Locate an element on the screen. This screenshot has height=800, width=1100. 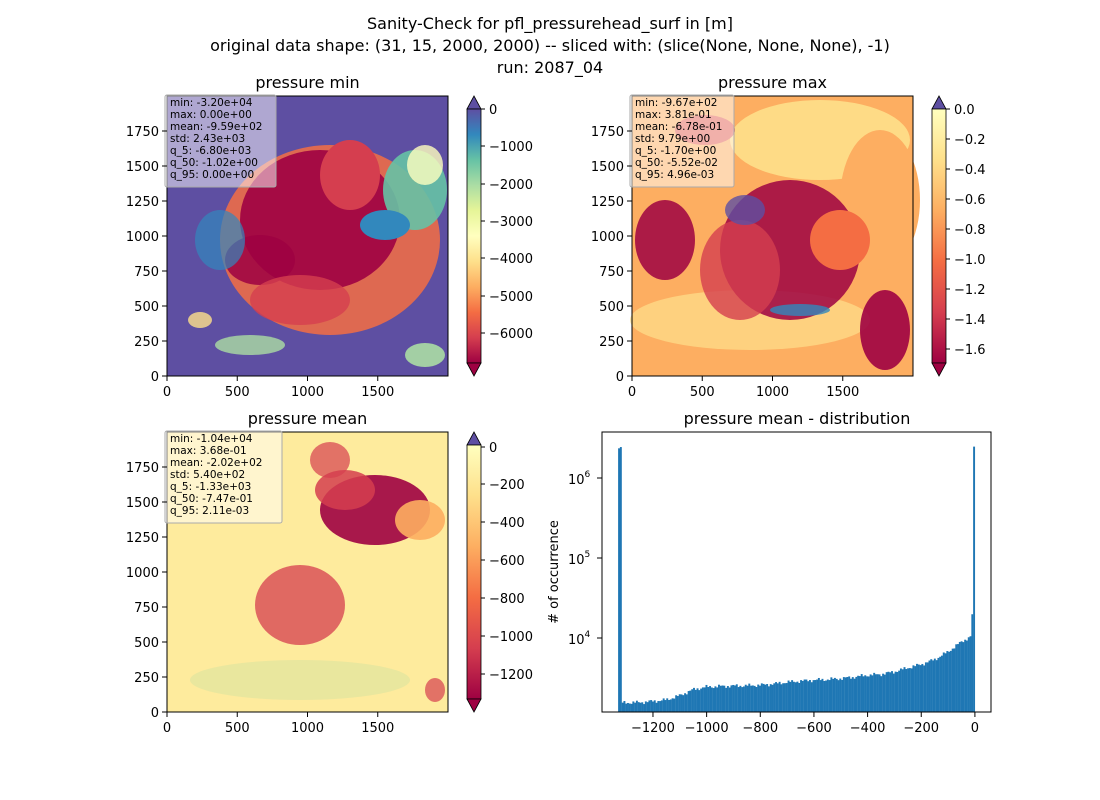
colorbar-tick-label: 0.0 is located at coordinates (964, 110).